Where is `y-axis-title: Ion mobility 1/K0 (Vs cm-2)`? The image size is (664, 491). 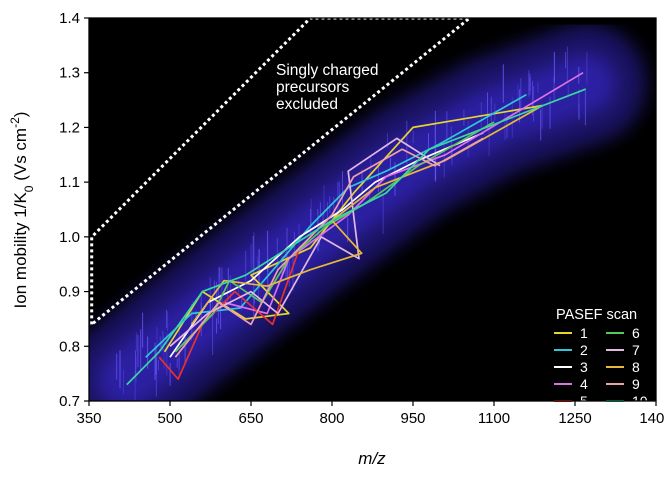 y-axis-title: Ion mobility 1/K0 (Vs cm-2) is located at coordinates (22, 210).